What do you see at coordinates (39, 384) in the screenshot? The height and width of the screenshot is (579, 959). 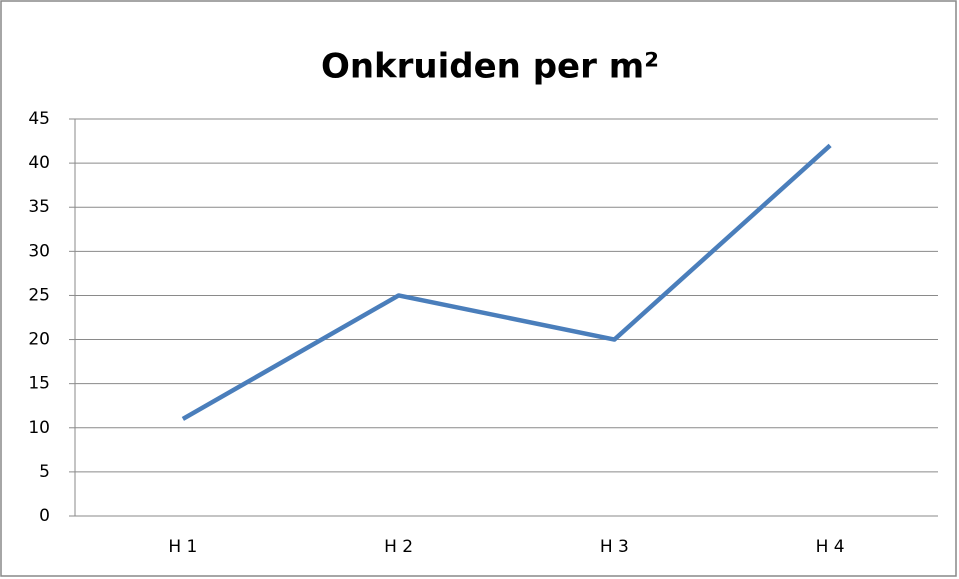 I see `y-tick-label: 15` at bounding box center [39, 384].